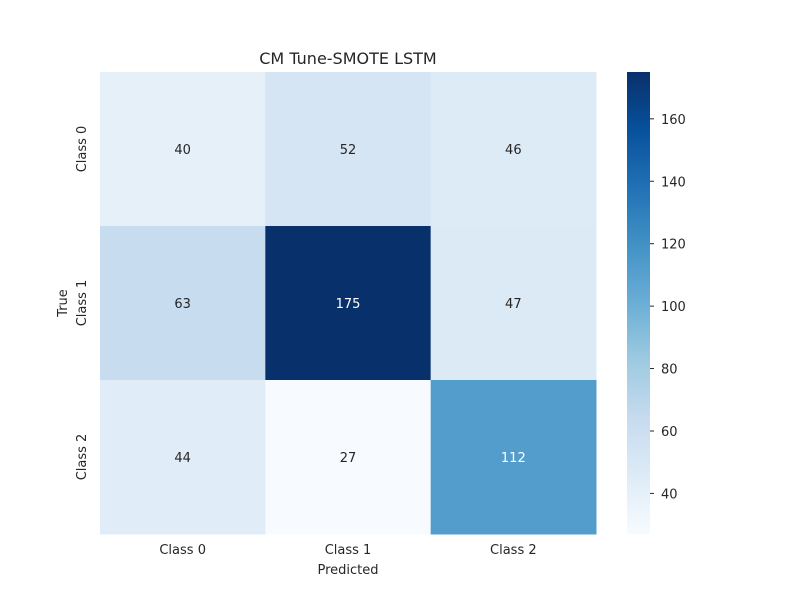 The image size is (800, 600). I want to click on colorbar-tick-label: 80, so click(669, 370).